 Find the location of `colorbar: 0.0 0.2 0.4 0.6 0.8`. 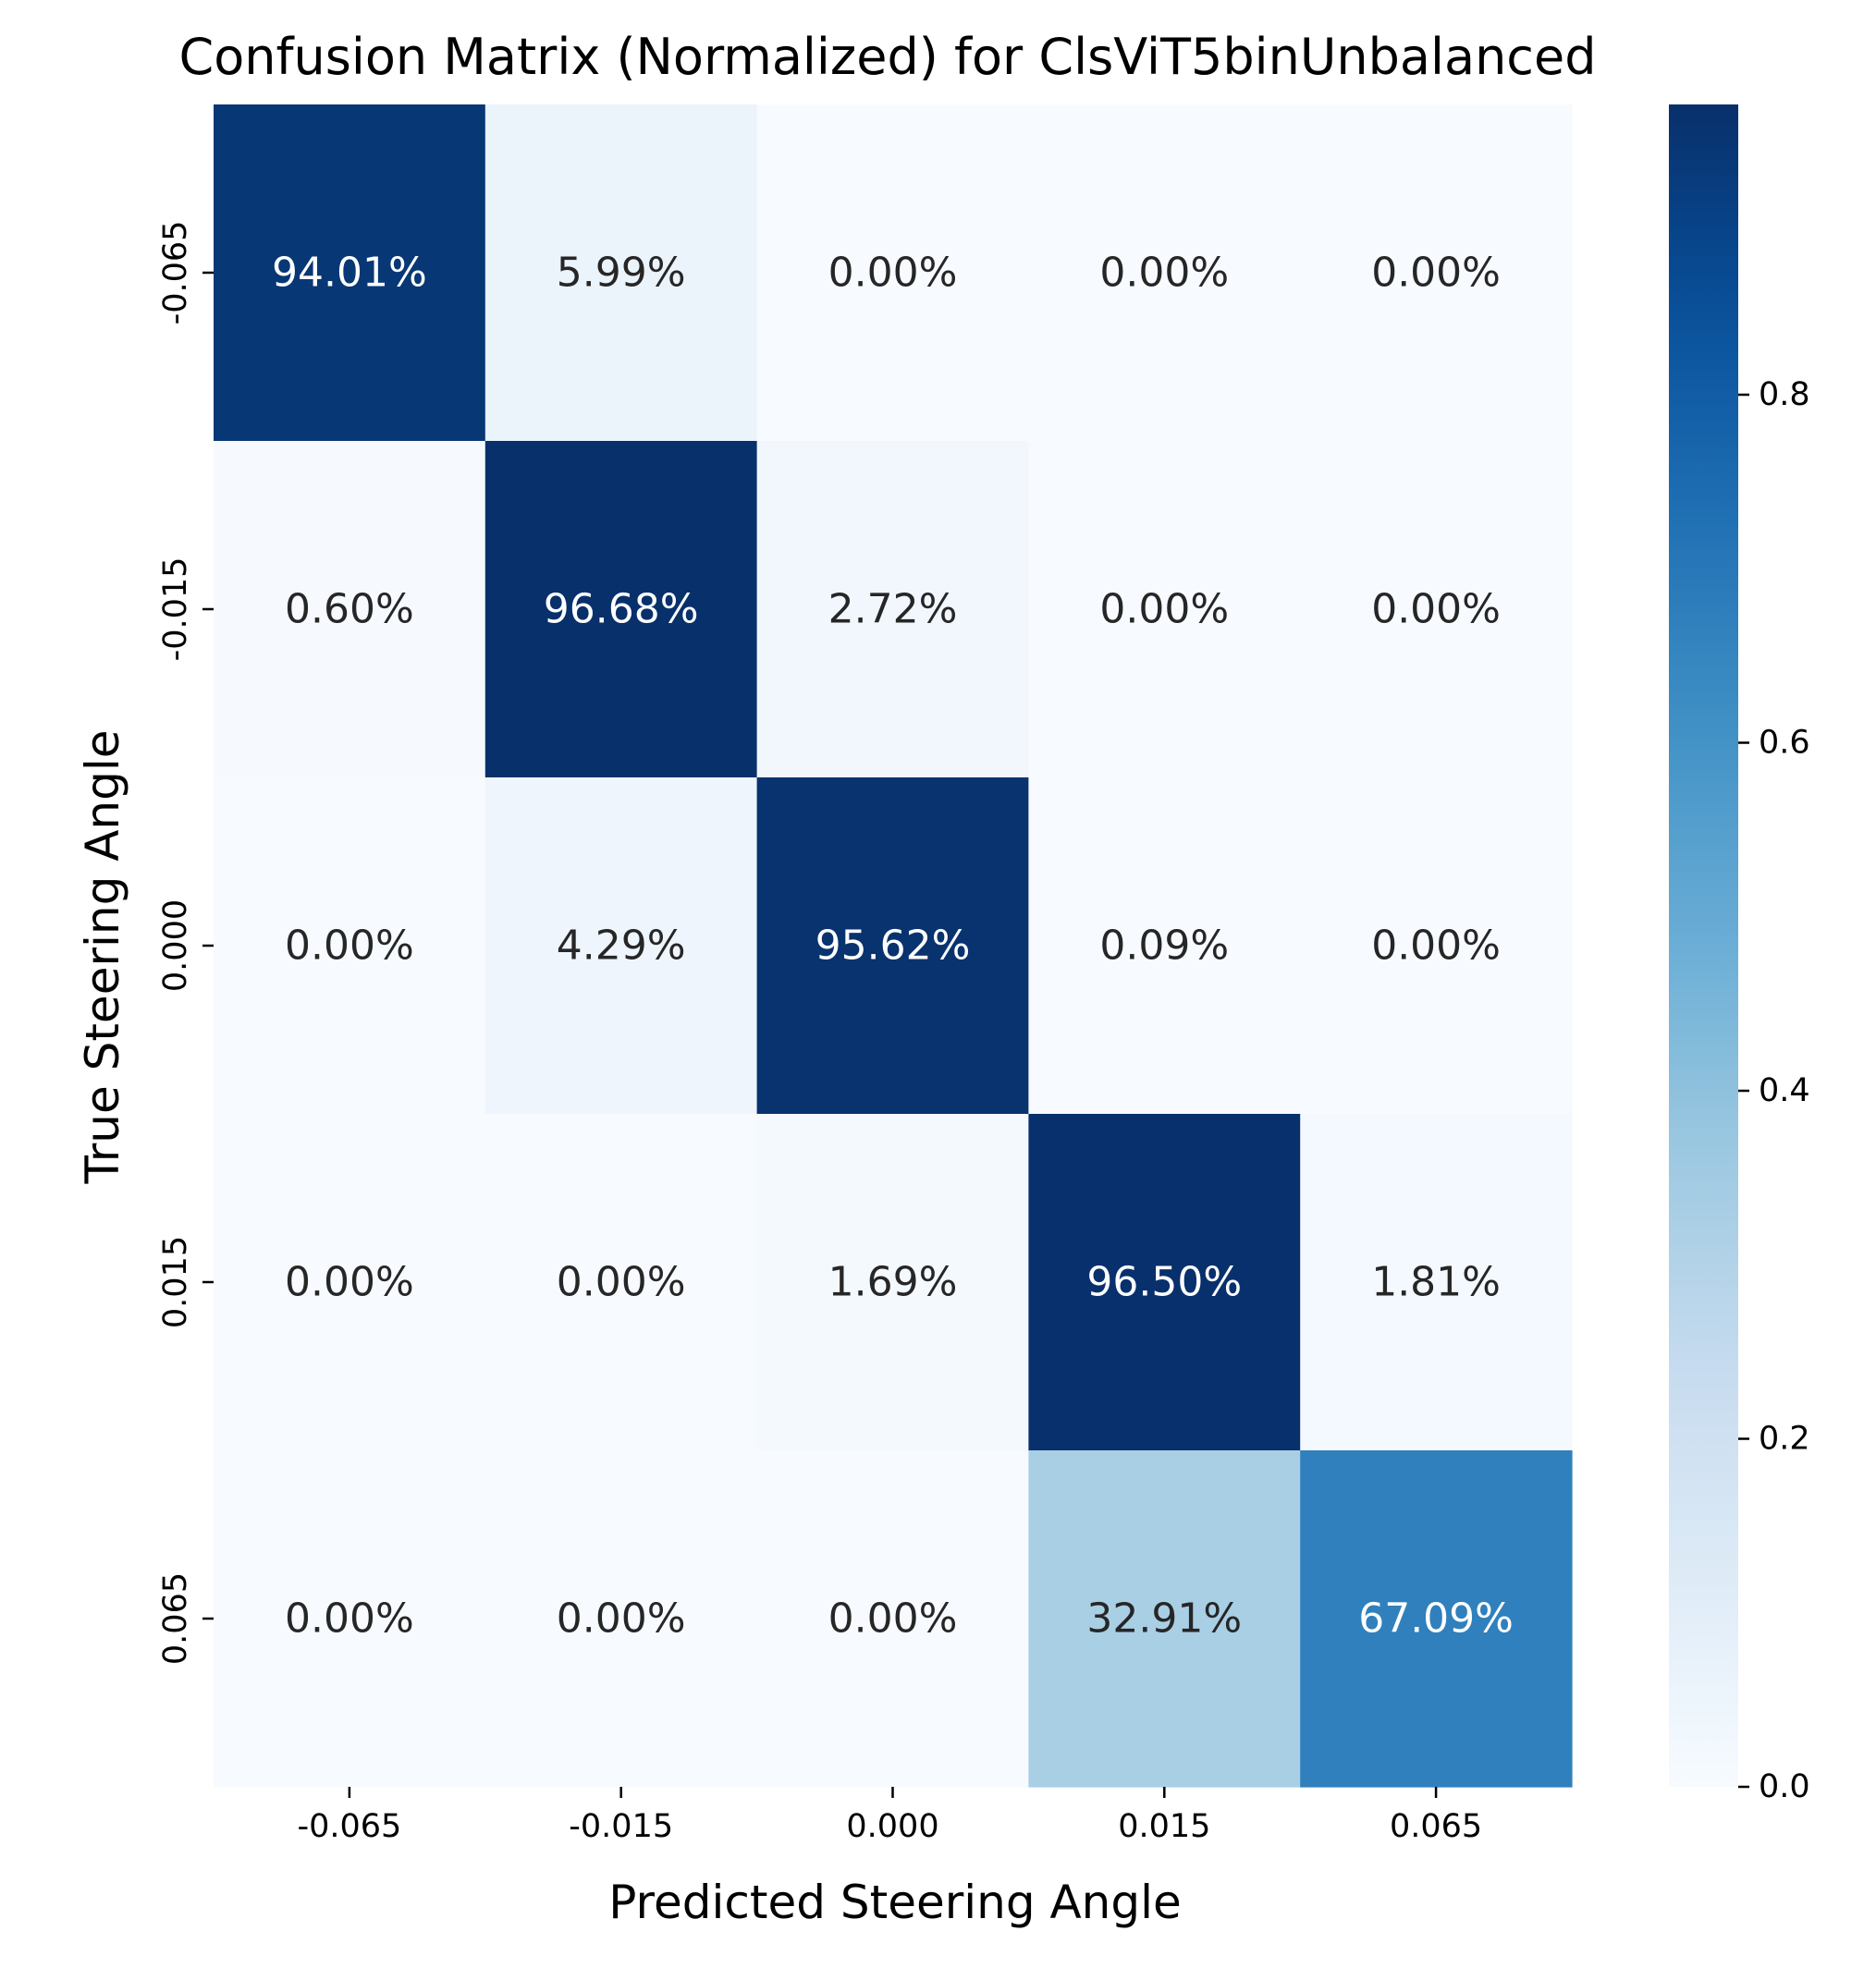

colorbar: 0.0 0.2 0.4 0.6 0.8 is located at coordinates (1739, 954).